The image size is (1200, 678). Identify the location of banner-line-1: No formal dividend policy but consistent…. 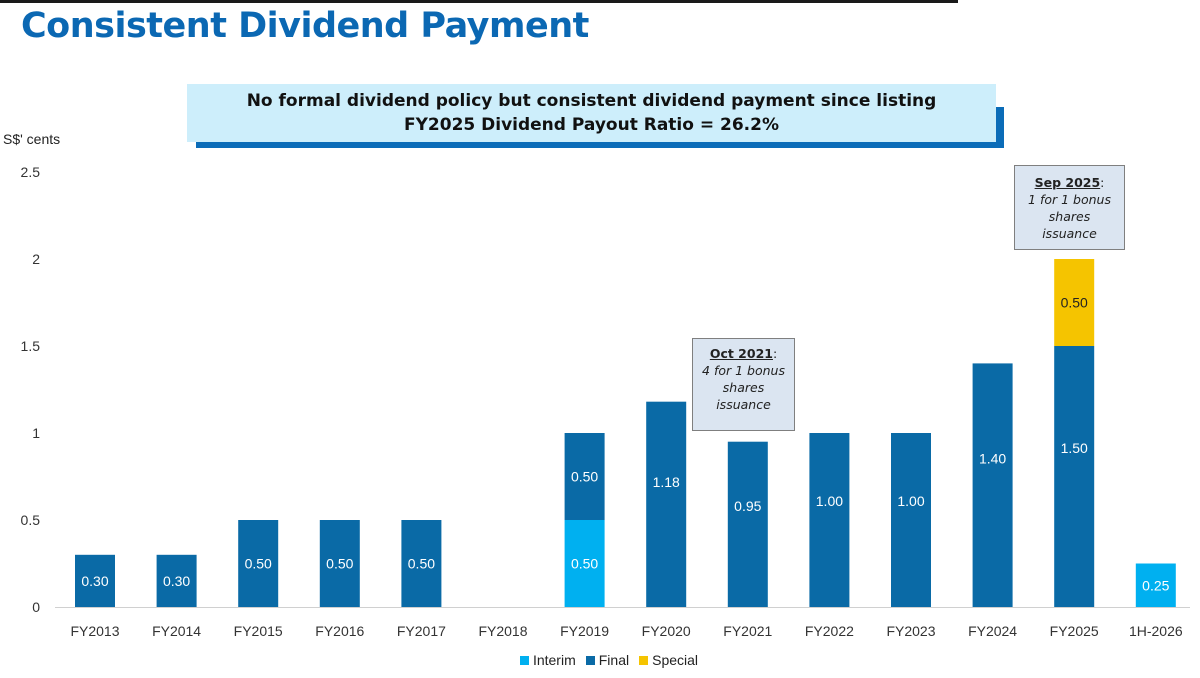
(591, 101).